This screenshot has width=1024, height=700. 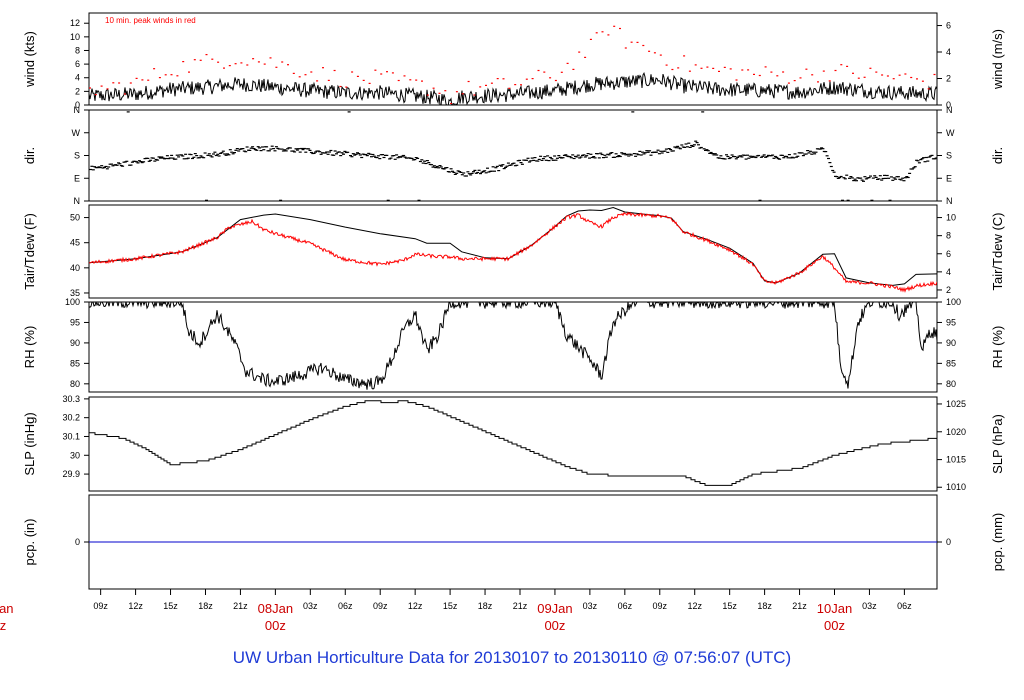 What do you see at coordinates (205, 606) in the screenshot?
I see `xtick-label-3: 18z` at bounding box center [205, 606].